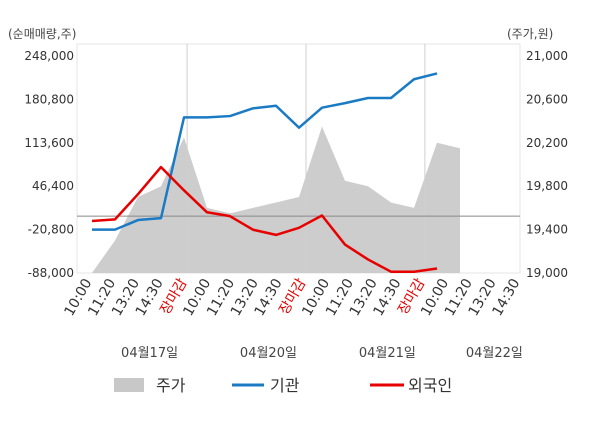 The height and width of the screenshot is (428, 600). I want to click on right-axis: 21,000 20,600 20,200 19,800 19,400 19,000, so click(547, 164).